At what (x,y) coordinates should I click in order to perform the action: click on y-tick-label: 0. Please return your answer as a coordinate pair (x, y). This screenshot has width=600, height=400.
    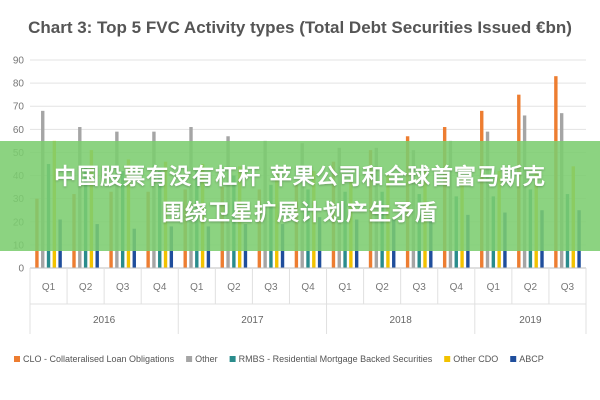
    Looking at the image, I should click on (21, 269).